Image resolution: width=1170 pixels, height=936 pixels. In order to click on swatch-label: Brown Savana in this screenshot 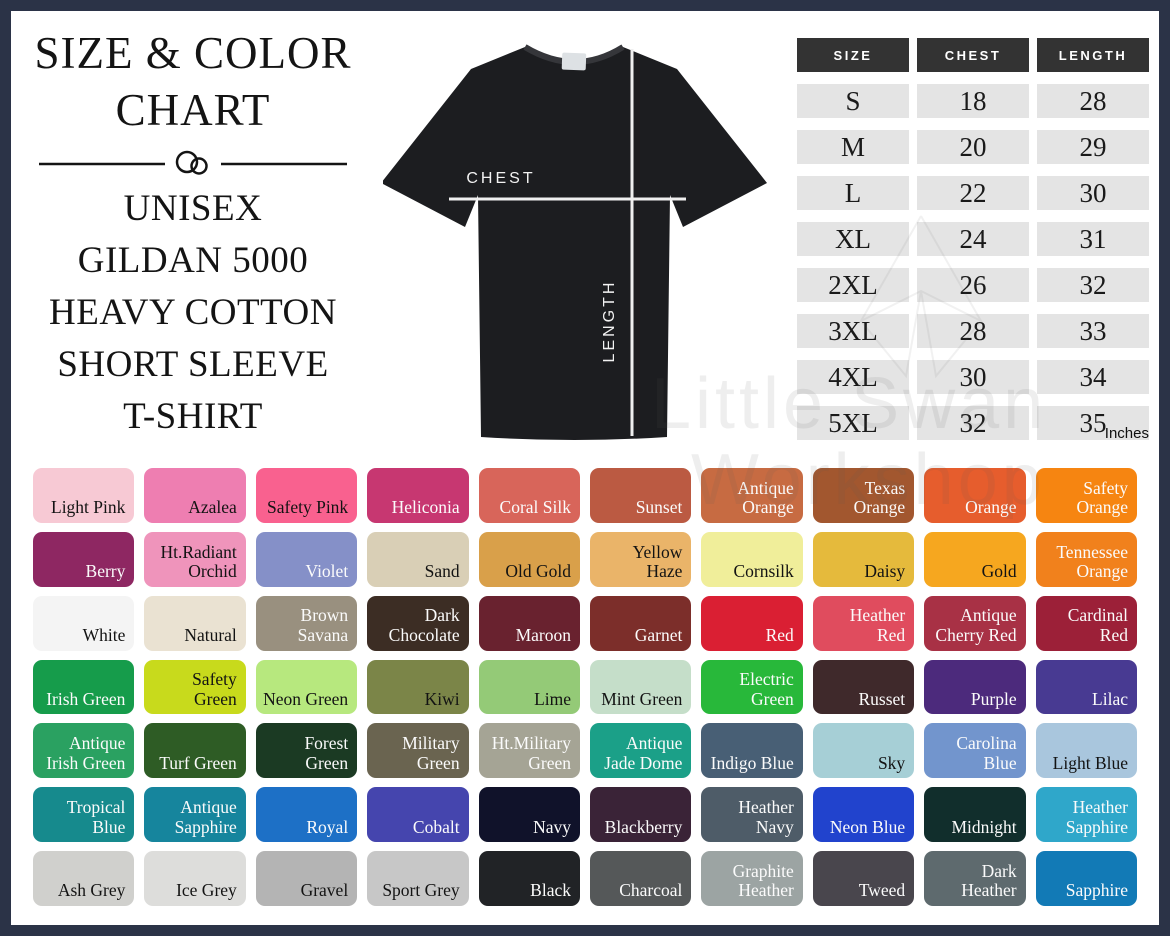, I will do `click(323, 625)`.